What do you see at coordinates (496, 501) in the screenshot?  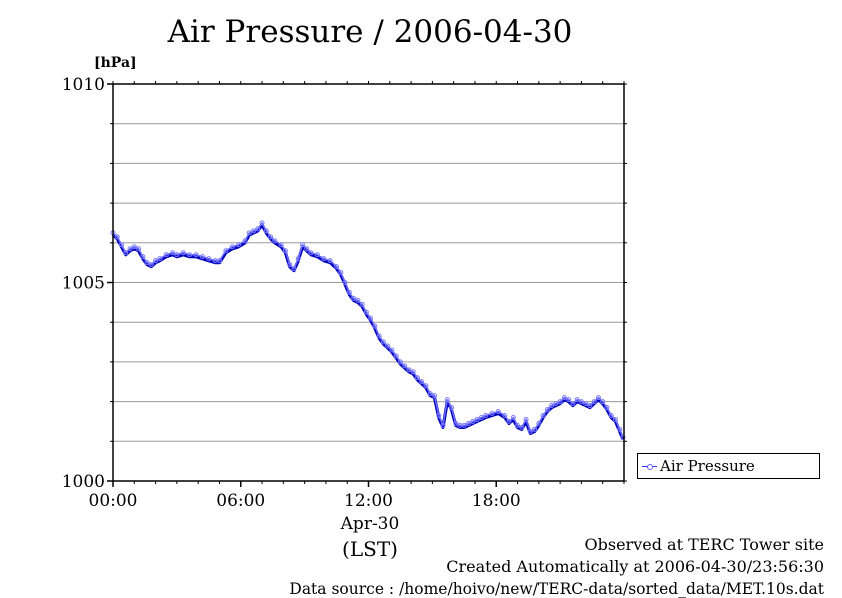 I see `x-tick-label: 18:00` at bounding box center [496, 501].